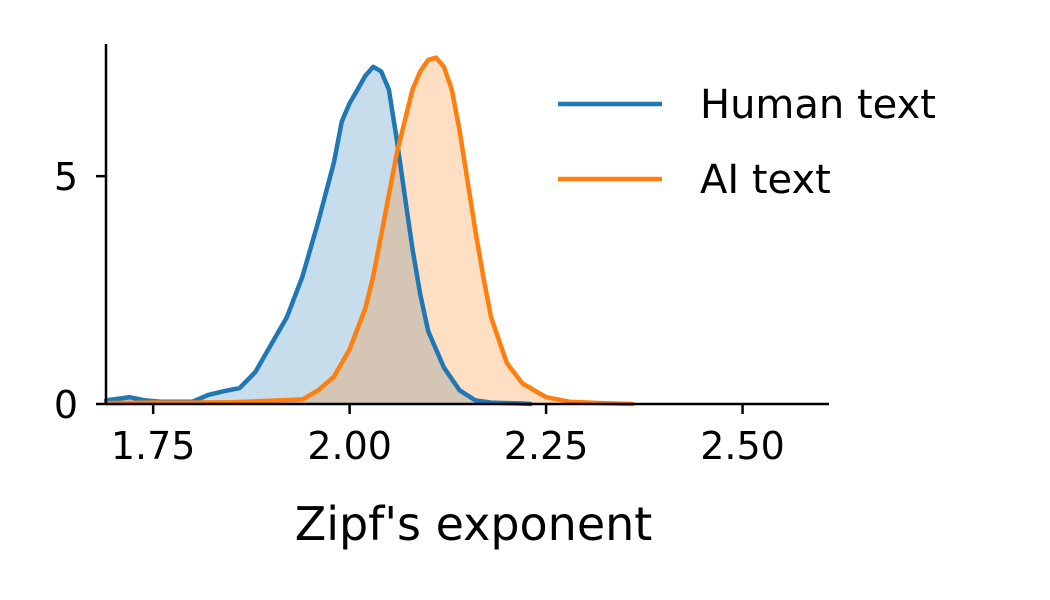 The width and height of the screenshot is (1050, 600). Describe the element at coordinates (474, 524) in the screenshot. I see `x-axis-label: Zipf's exponent` at that location.